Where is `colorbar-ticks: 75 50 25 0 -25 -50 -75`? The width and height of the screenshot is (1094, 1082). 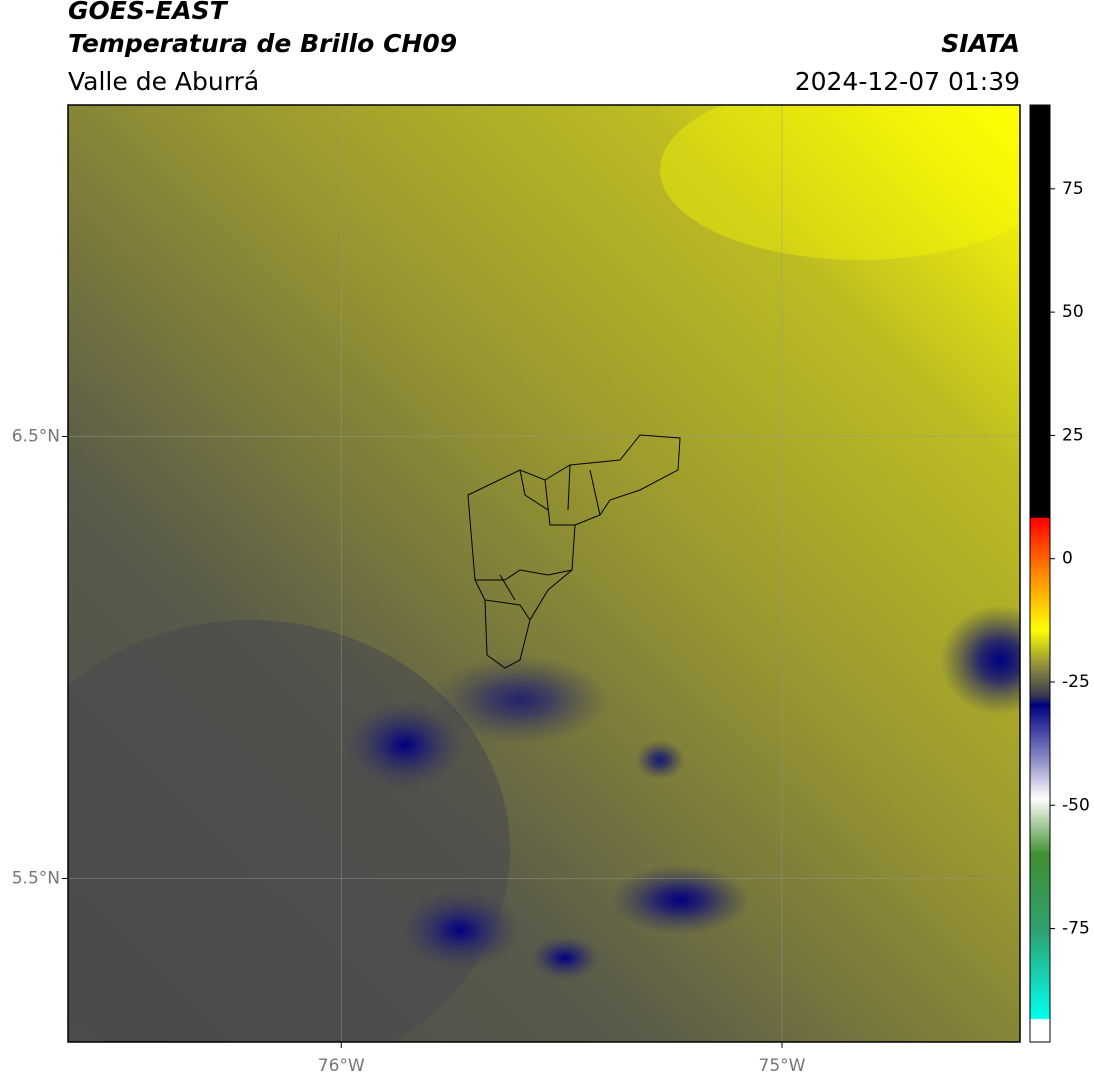
colorbar-ticks: 75 50 25 0 -25 -50 -75 is located at coordinates (1070, 559).